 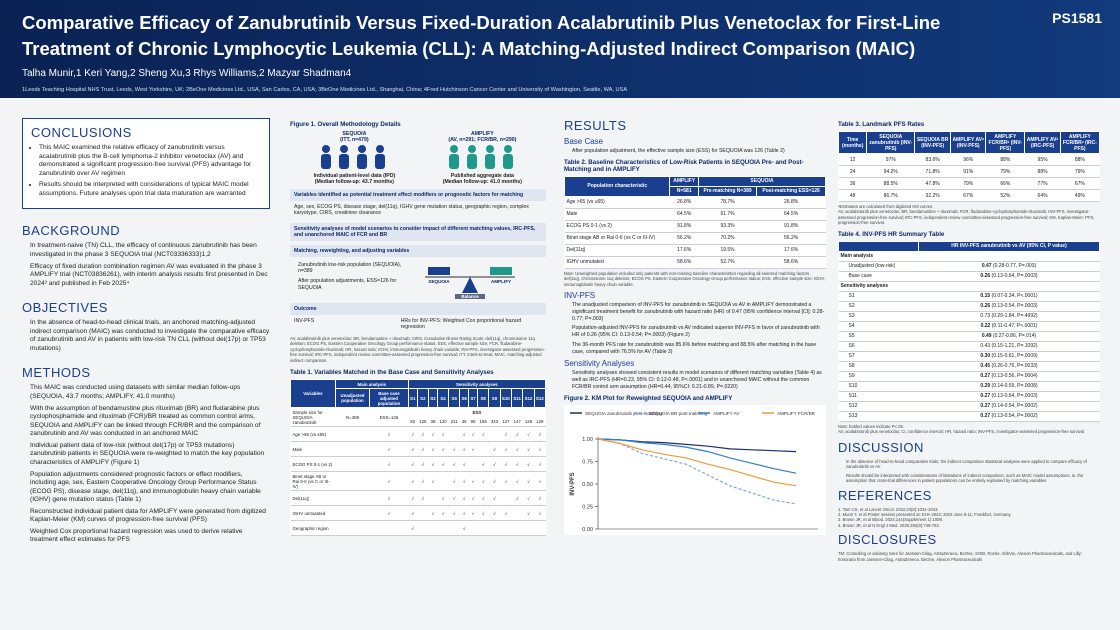 What do you see at coordinates (891, 142) in the screenshot?
I see `header-cell: SEQUOIA zanubrutinib (INV-PFS)` at bounding box center [891, 142].